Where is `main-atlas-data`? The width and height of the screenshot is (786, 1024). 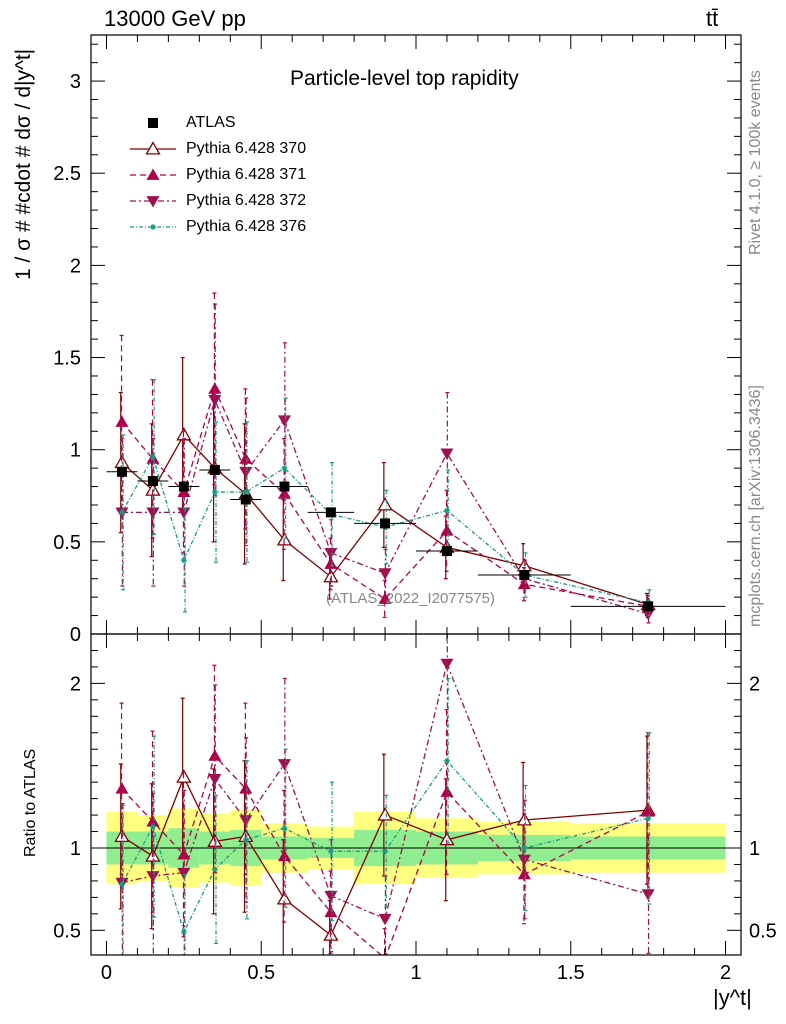 main-atlas-data is located at coordinates (416, 538).